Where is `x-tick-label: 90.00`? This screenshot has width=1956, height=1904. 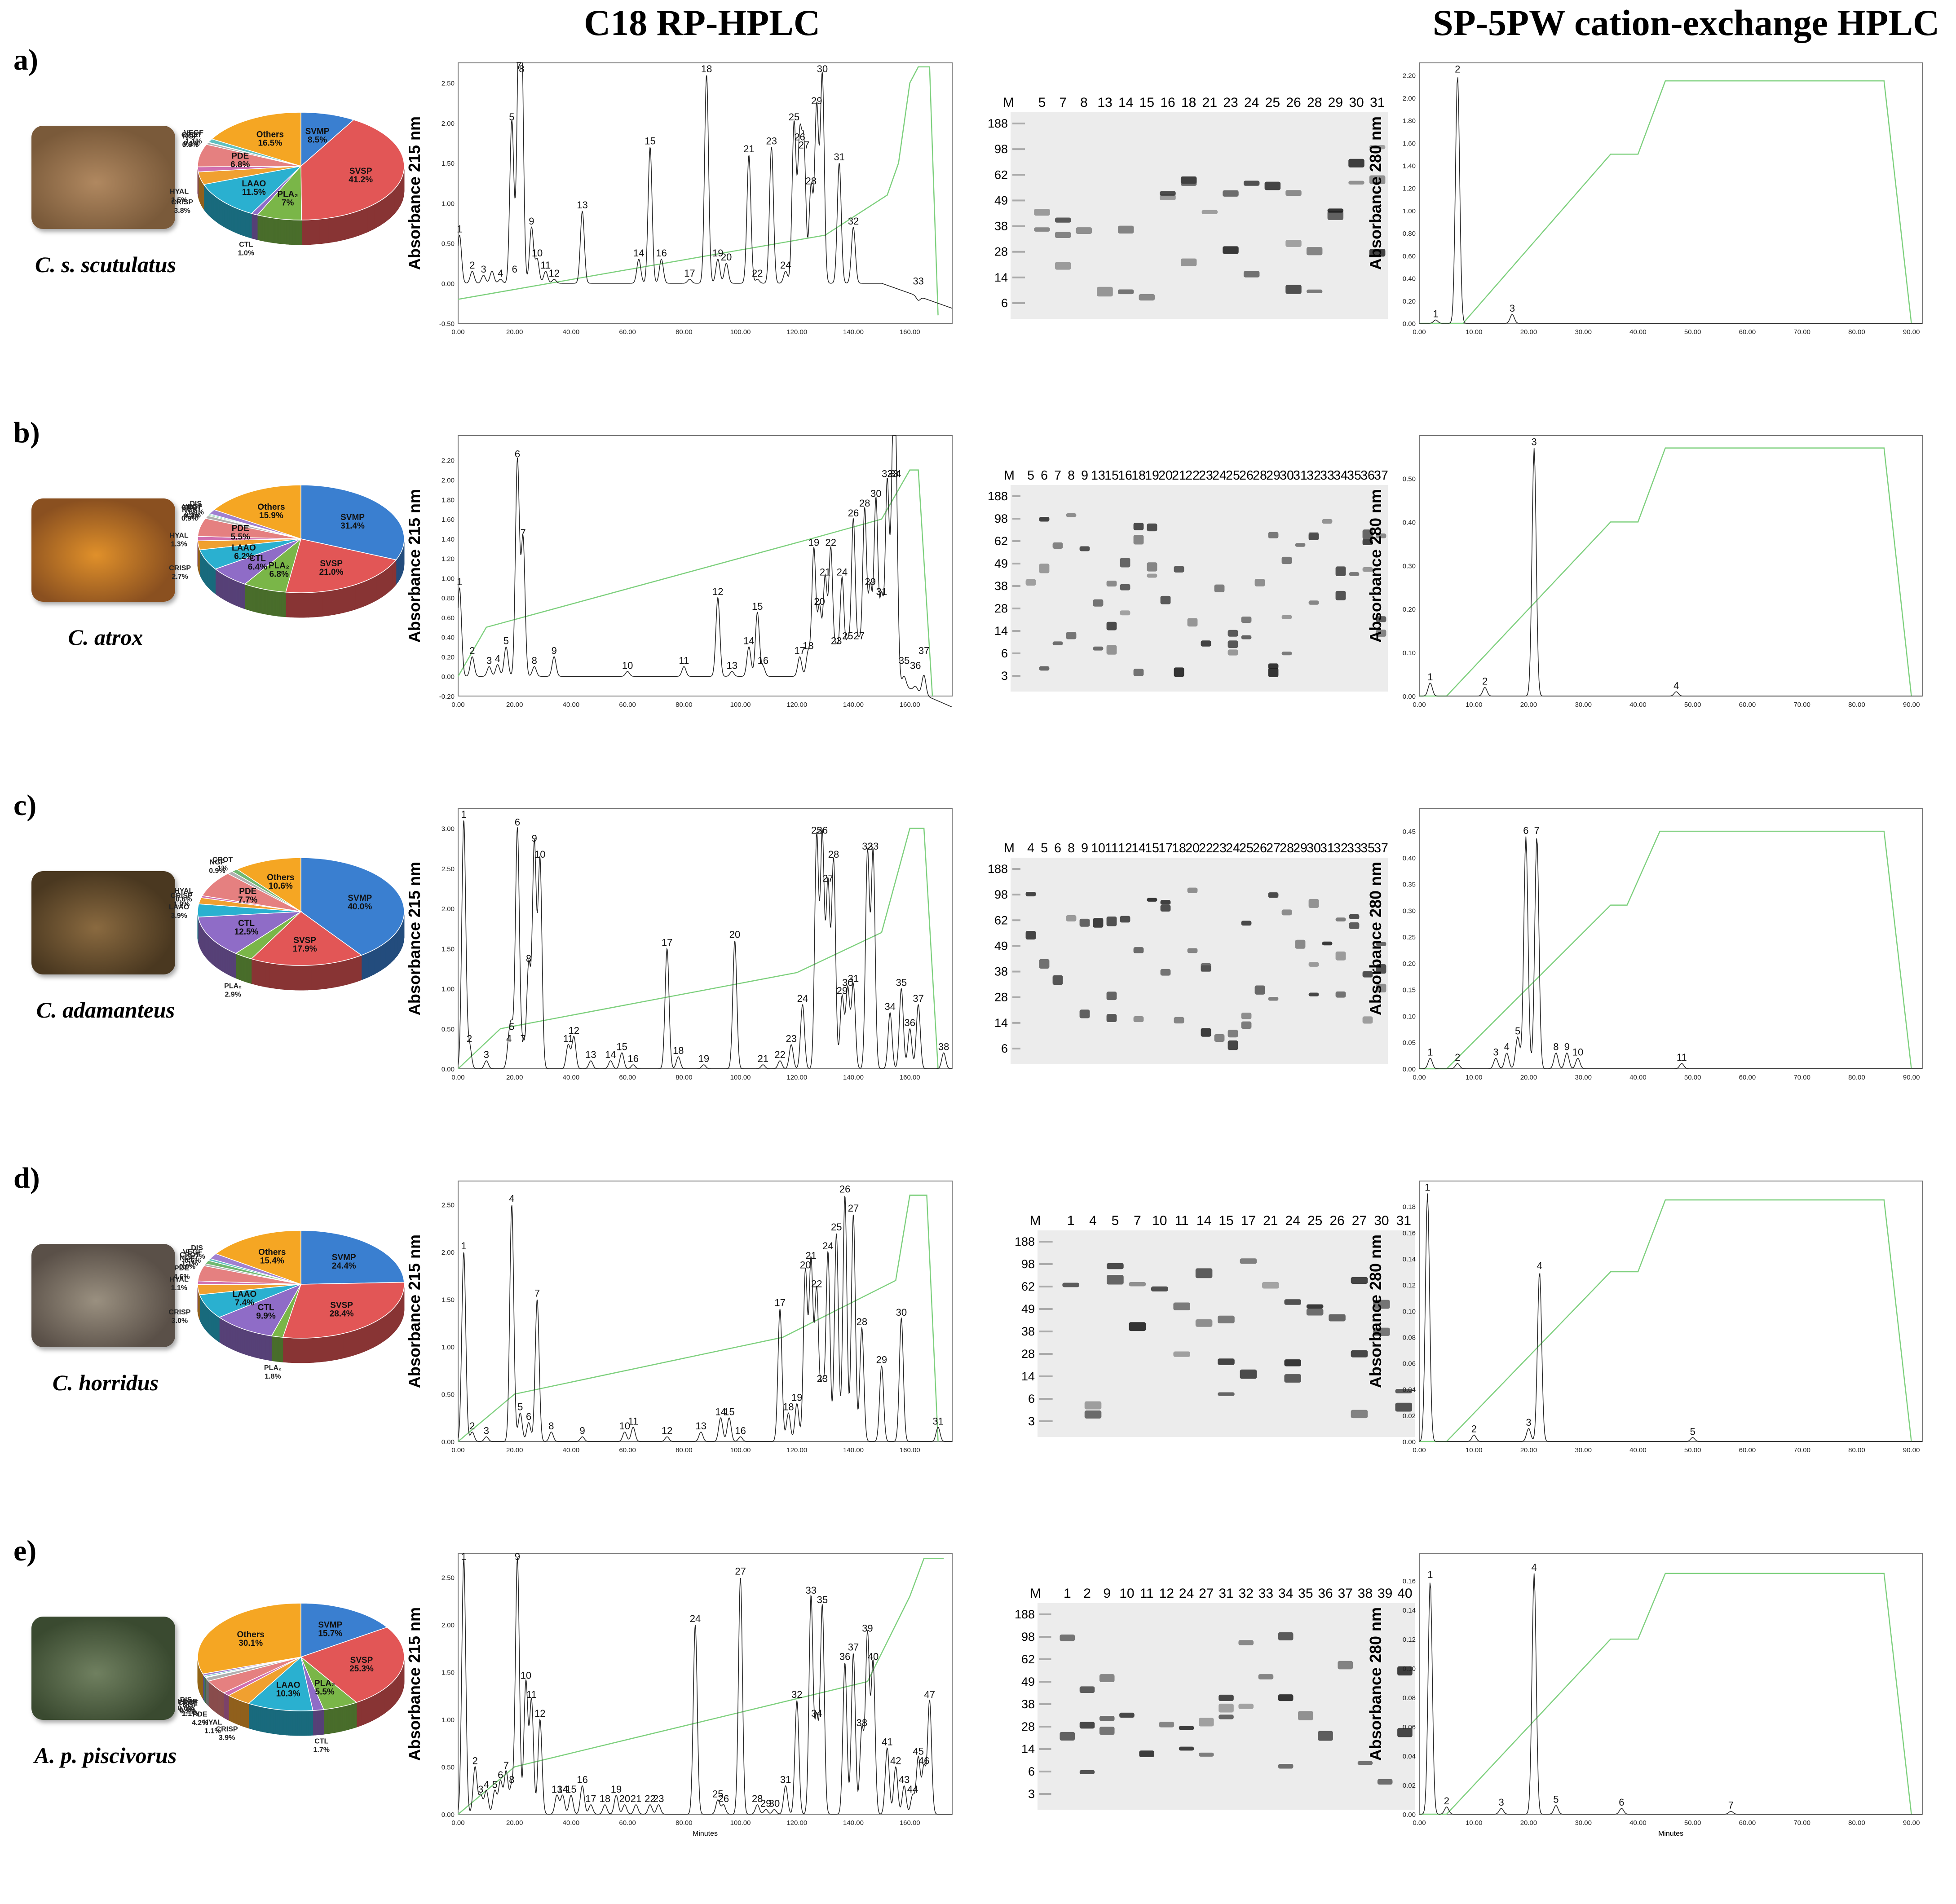
x-tick-label: 90.00 is located at coordinates (1911, 1450).